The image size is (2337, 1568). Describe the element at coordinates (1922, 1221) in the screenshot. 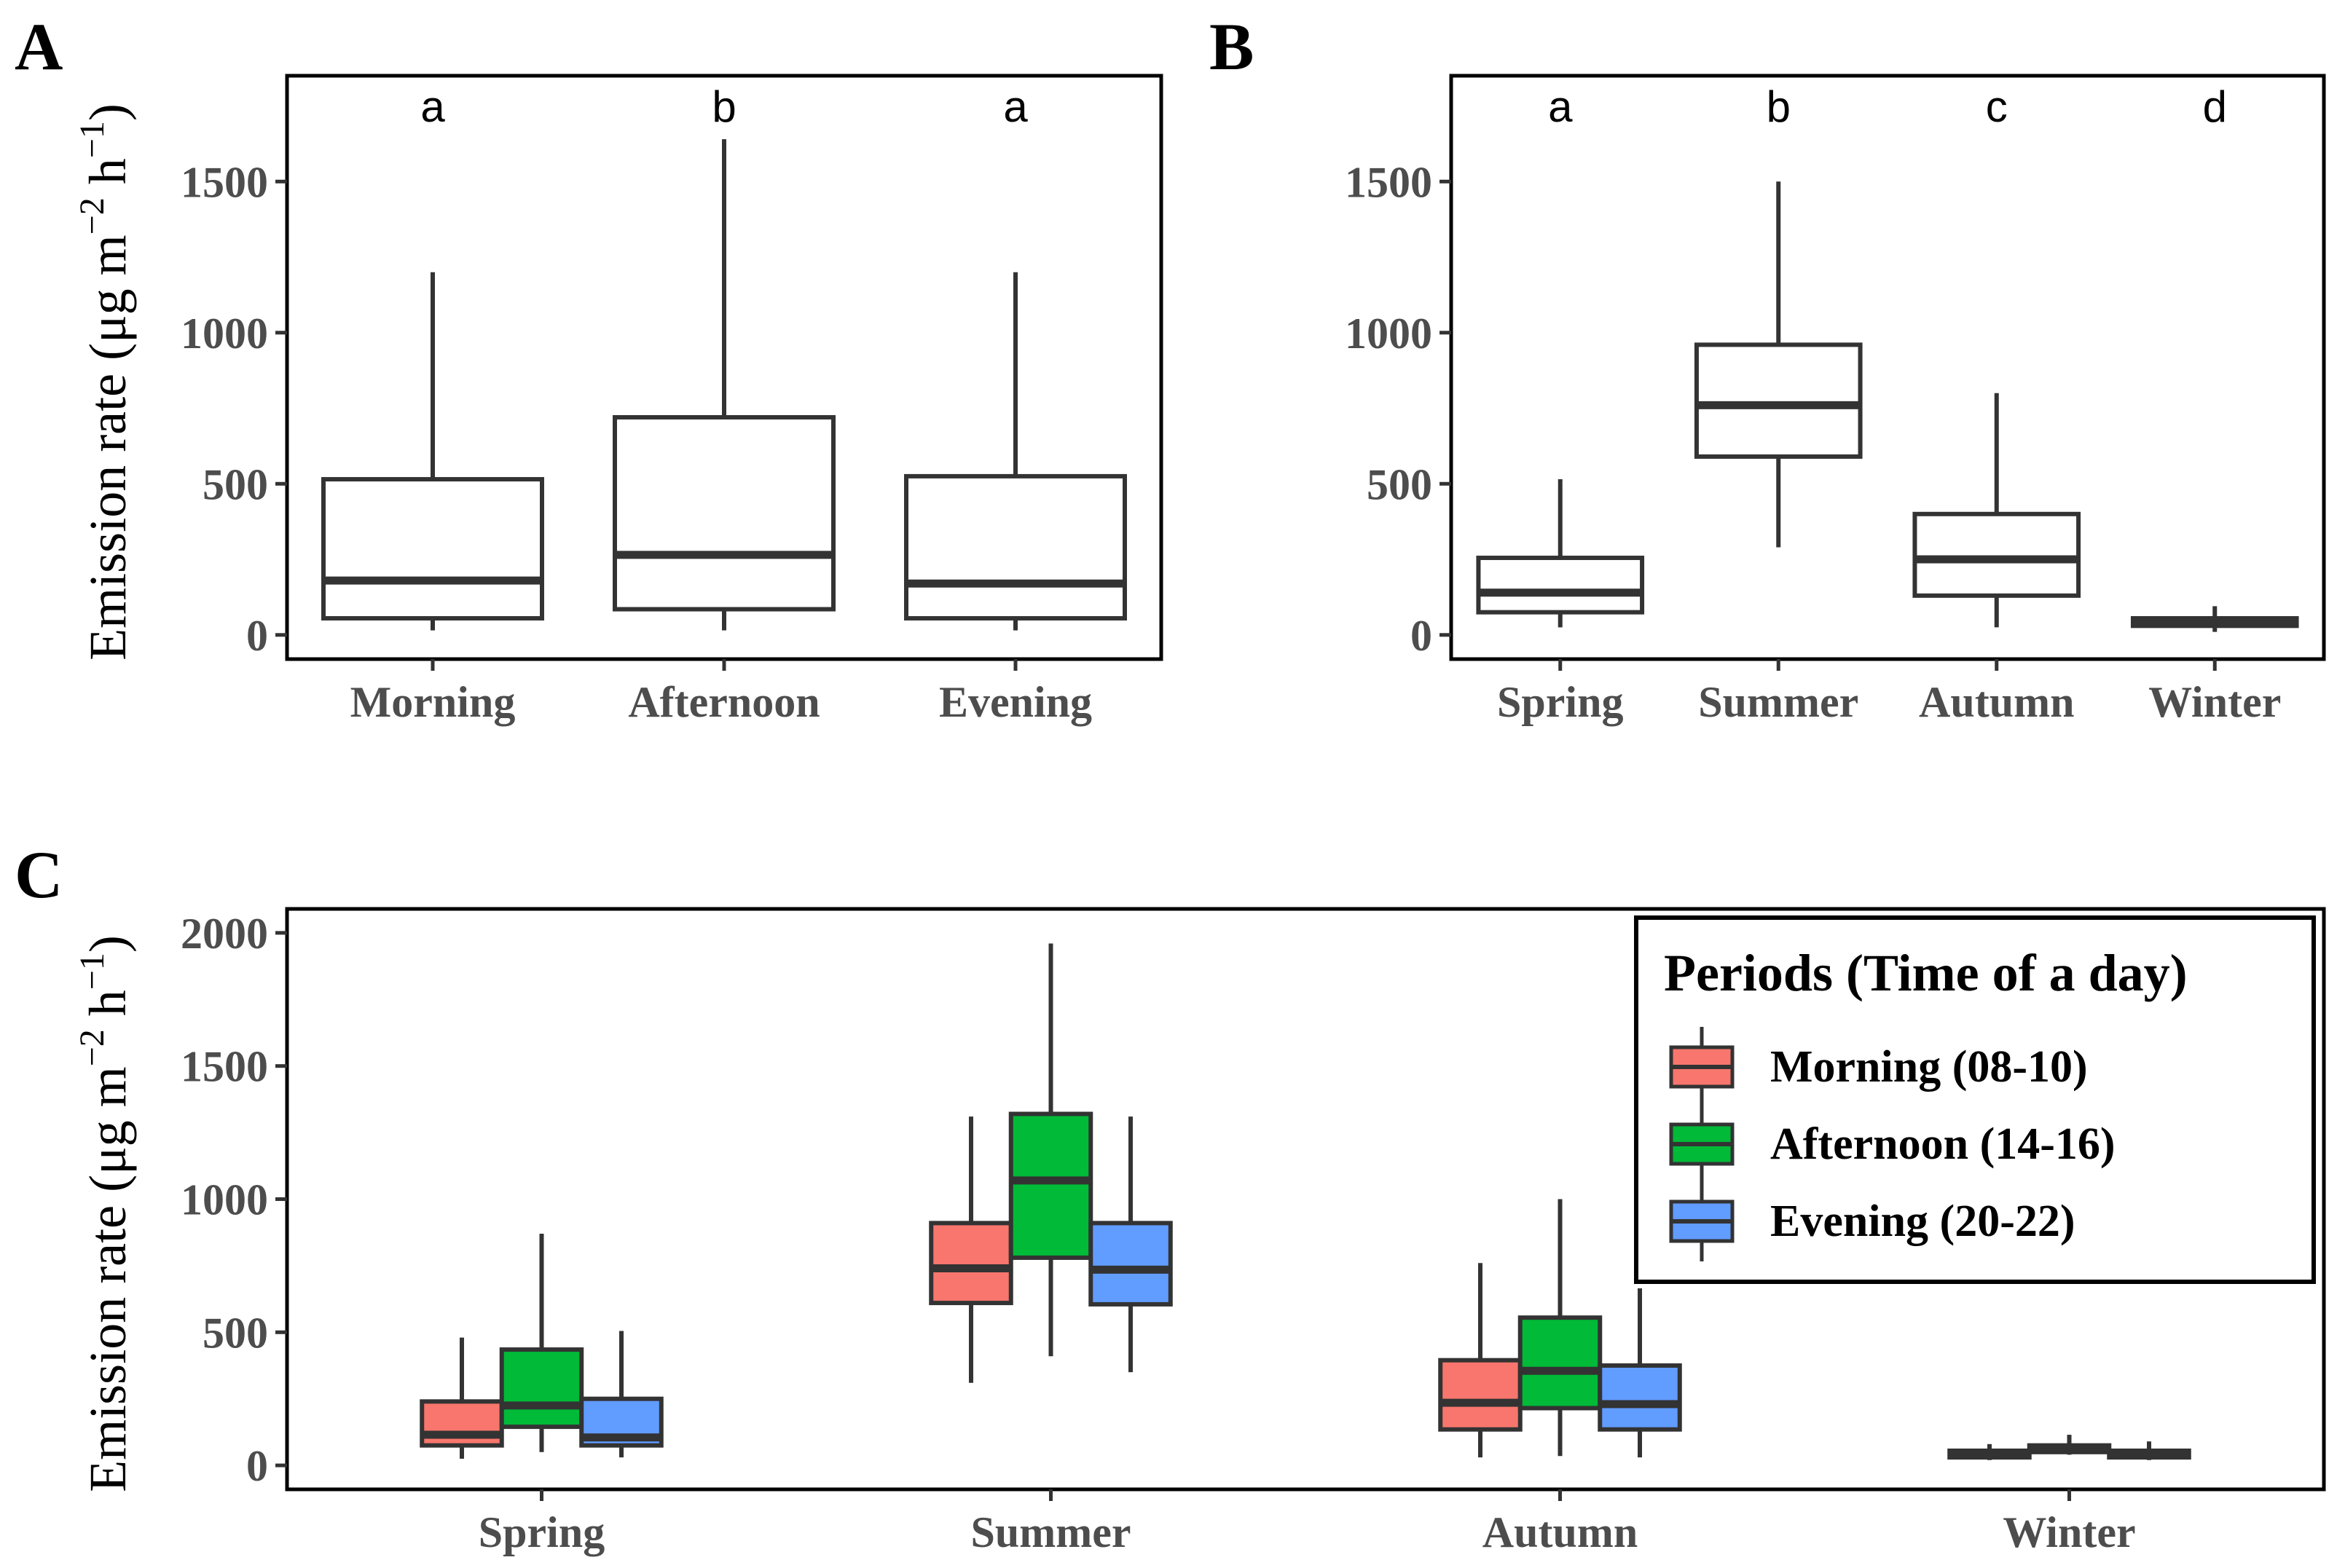

I see `legend-label: Evening (20-22)` at that location.